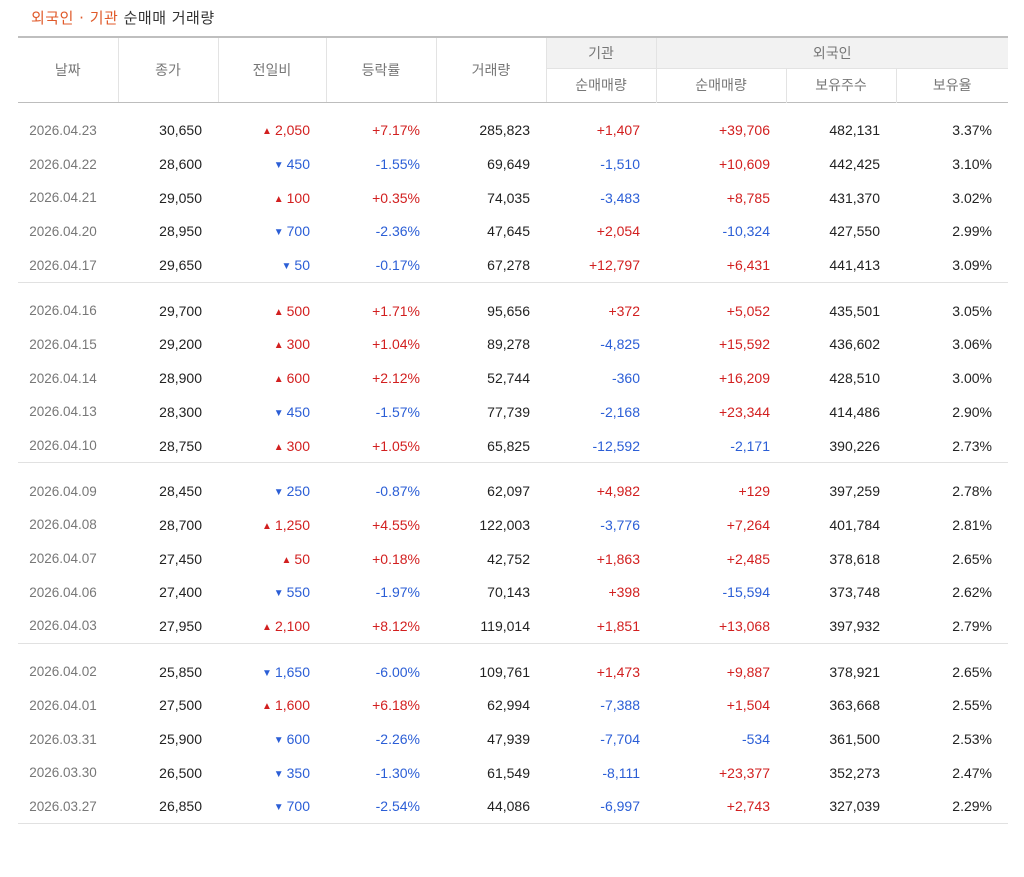  Describe the element at coordinates (746, 231) in the screenshot. I see `cell-foreign-net: -10,324` at that location.